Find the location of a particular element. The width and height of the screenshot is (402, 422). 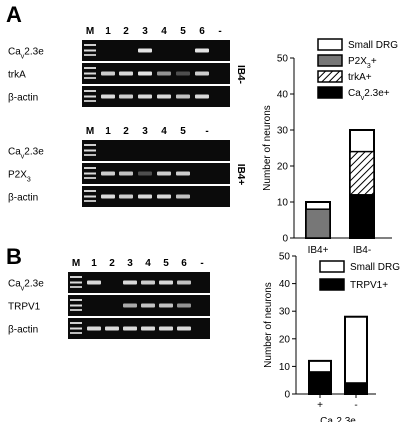

x-tick-label: - is located at coordinates (355, 405).